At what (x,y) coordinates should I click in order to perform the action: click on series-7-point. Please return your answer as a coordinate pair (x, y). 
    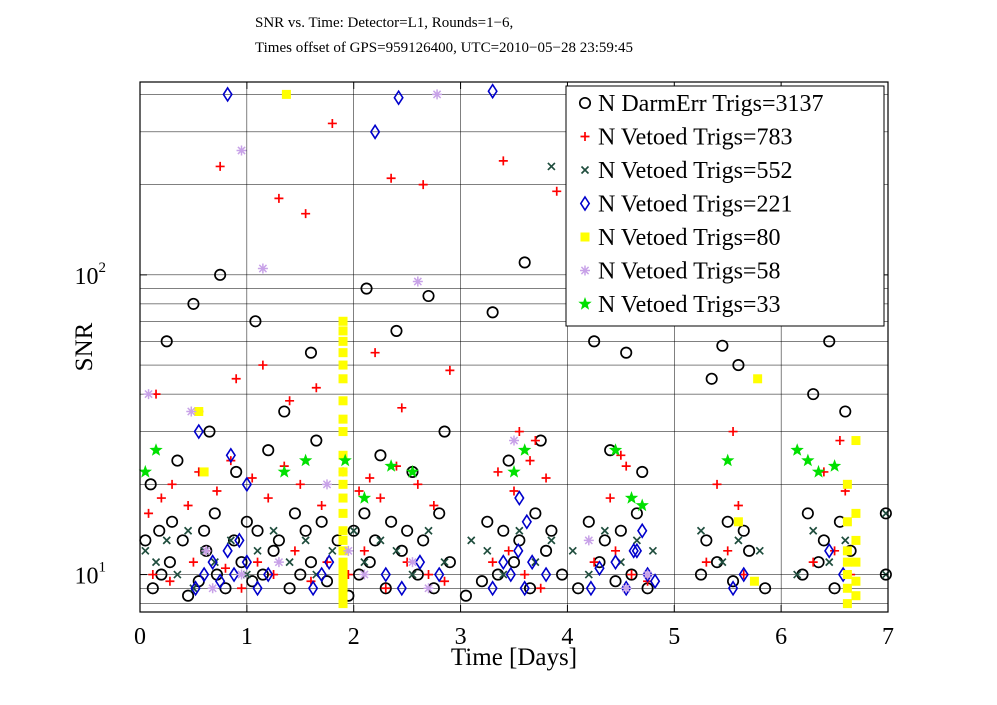
    Looking at the image, I should click on (797, 449).